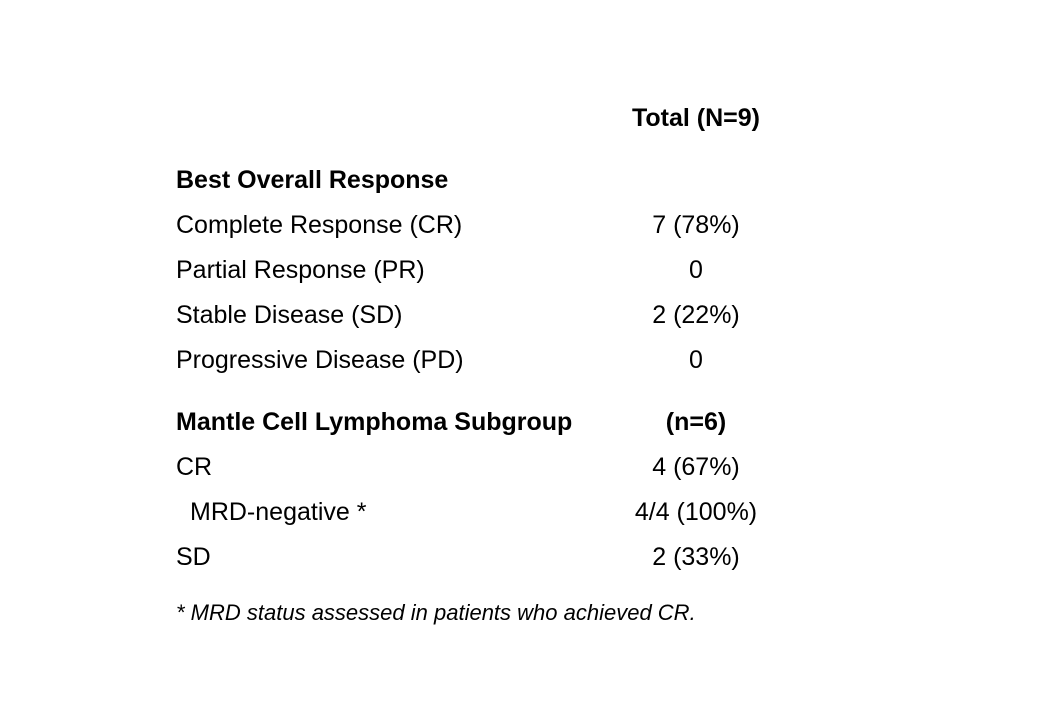 The image size is (1038, 720). Describe the element at coordinates (536, 360) in the screenshot. I see `table-row: Progressive Disease (PD) 0` at that location.